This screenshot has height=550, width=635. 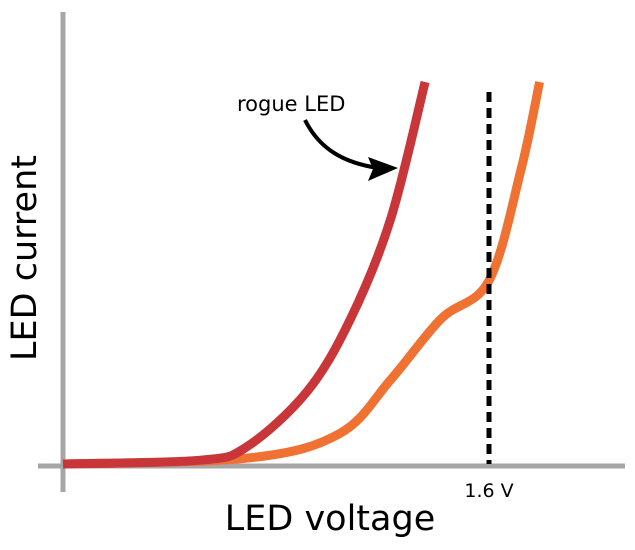 I want to click on voltage-marker-label: 1.6 V, so click(x=488, y=491).